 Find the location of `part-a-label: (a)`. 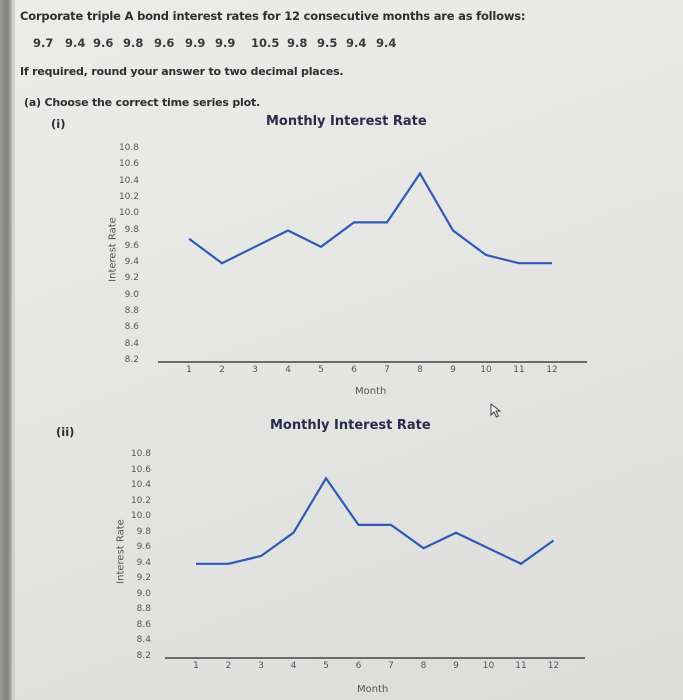

part-a-label: (a) is located at coordinates (32, 102).